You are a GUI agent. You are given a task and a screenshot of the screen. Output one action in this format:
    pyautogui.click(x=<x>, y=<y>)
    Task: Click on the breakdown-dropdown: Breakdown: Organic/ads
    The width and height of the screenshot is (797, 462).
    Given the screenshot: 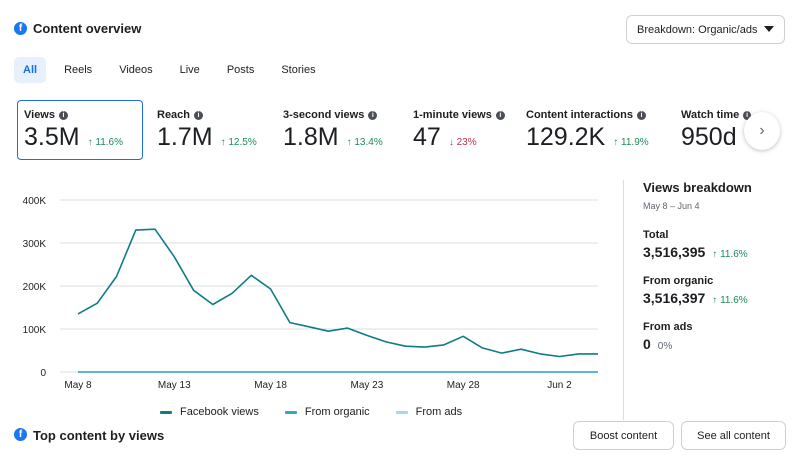 What is the action you would take?
    pyautogui.click(x=705, y=29)
    